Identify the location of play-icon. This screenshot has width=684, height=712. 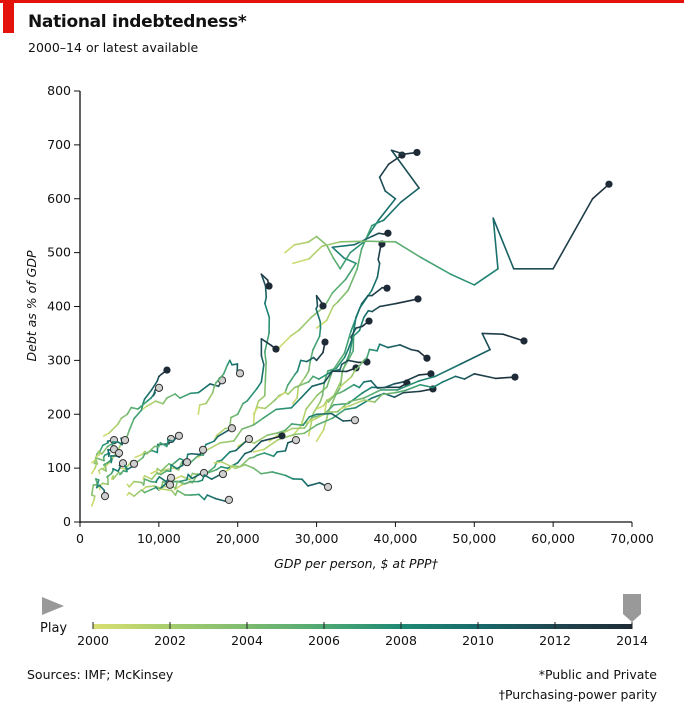
(53, 606).